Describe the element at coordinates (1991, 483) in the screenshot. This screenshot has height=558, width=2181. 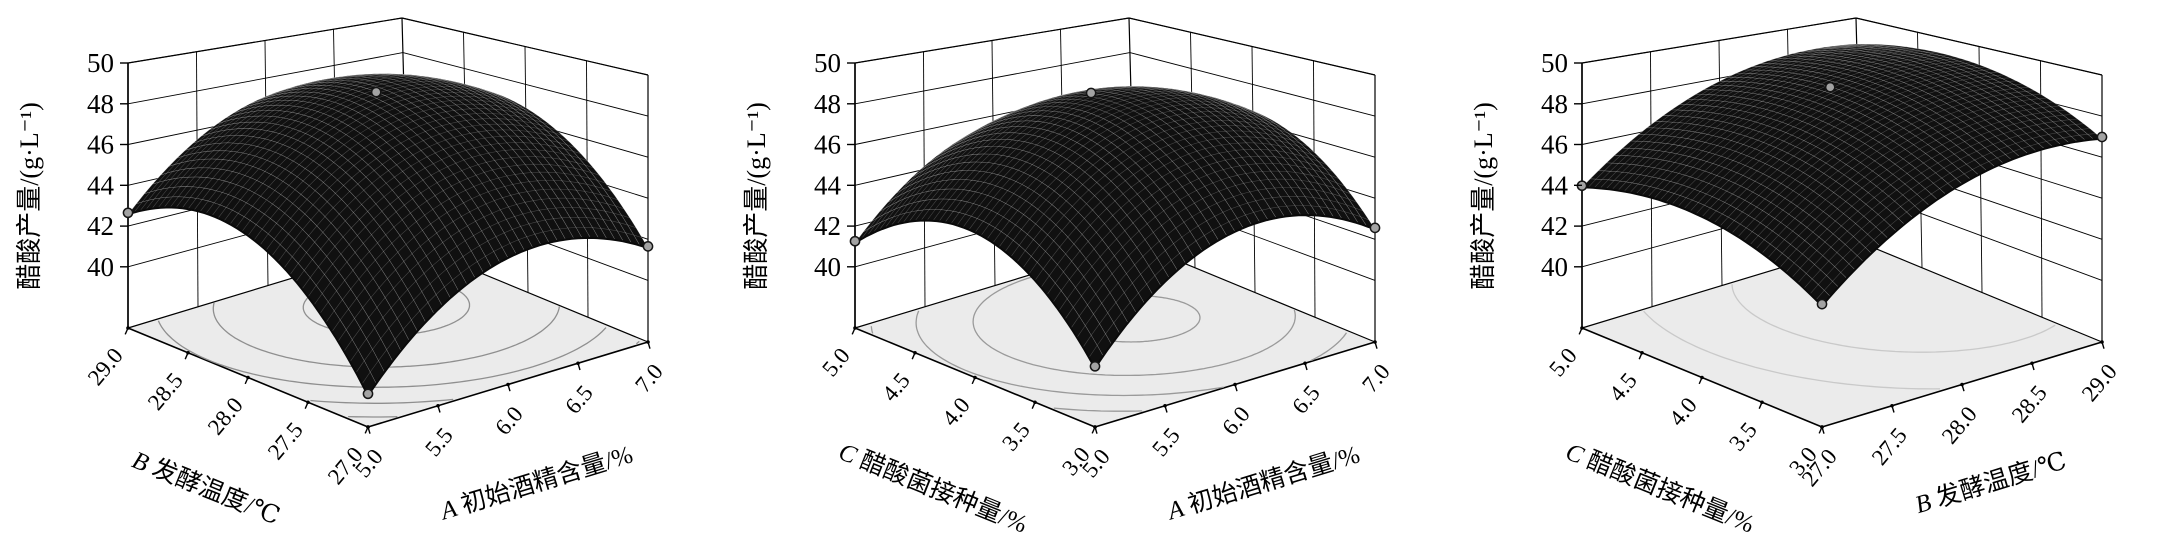
I see `right-axis-title: B 发酵温度/℃` at that location.